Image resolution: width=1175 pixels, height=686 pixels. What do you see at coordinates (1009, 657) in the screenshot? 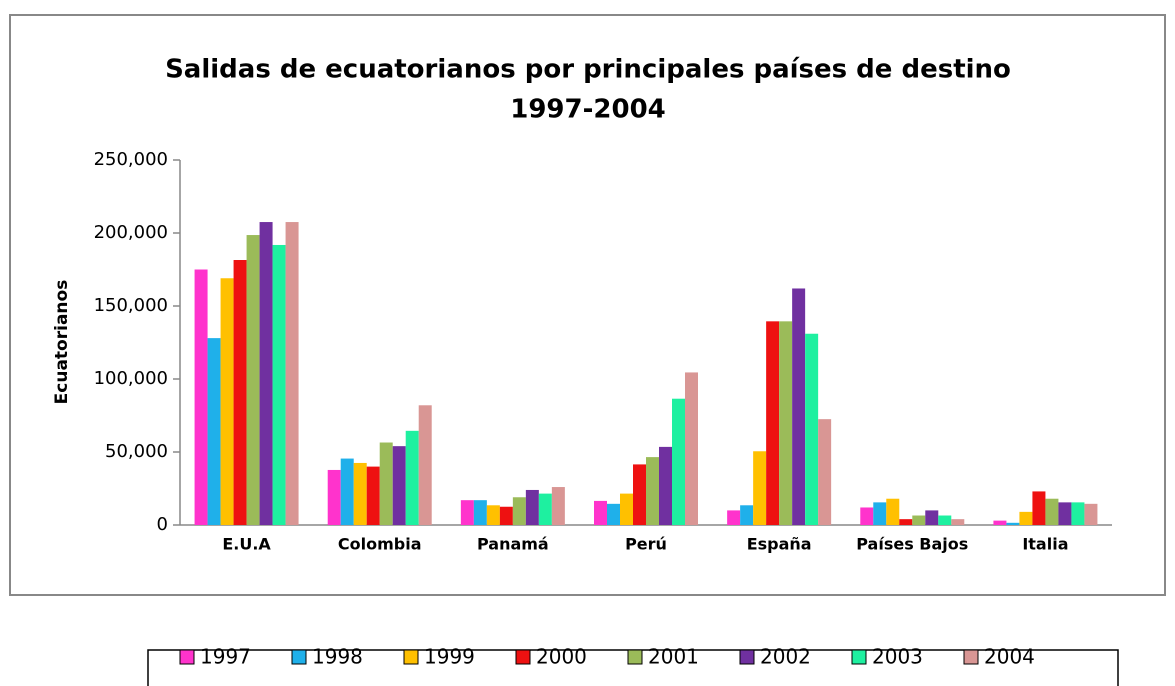
I see `legend-label: 2004` at bounding box center [1009, 657].